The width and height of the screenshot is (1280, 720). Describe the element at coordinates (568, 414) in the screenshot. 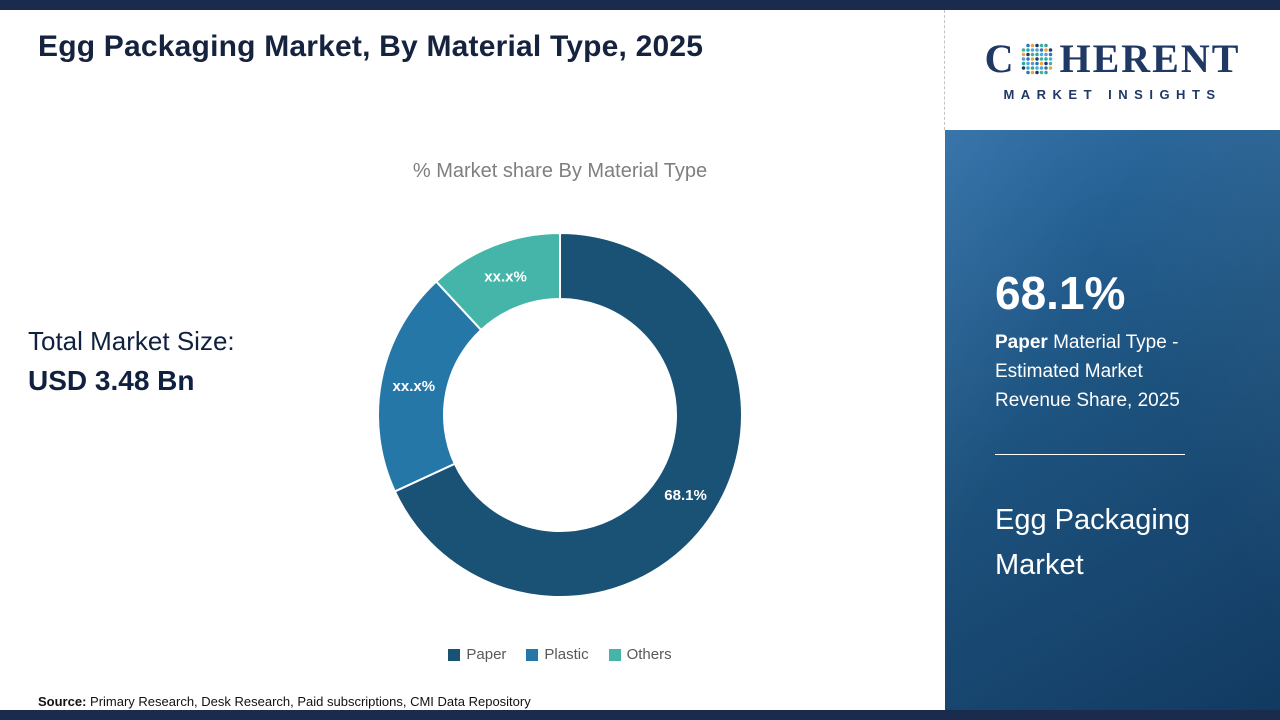

I see `donut-segment-paper` at that location.